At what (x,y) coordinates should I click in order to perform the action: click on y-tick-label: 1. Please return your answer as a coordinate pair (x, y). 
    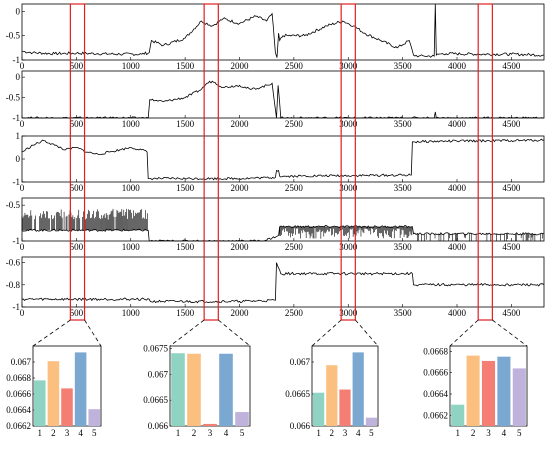
    Looking at the image, I should click on (18, 136).